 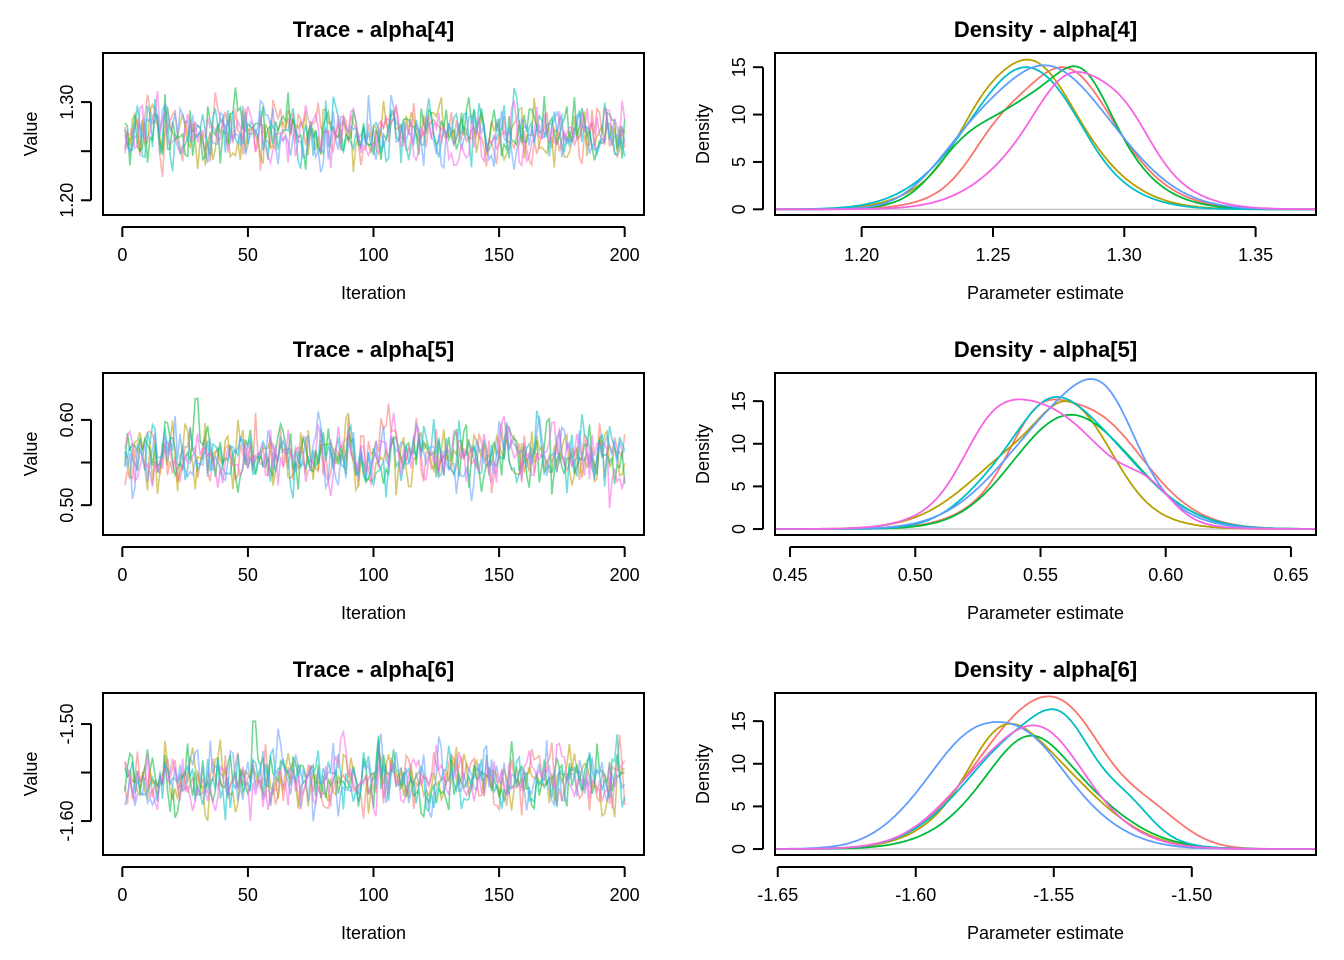 I want to click on x-tick-label: -1.65, so click(x=777, y=895).